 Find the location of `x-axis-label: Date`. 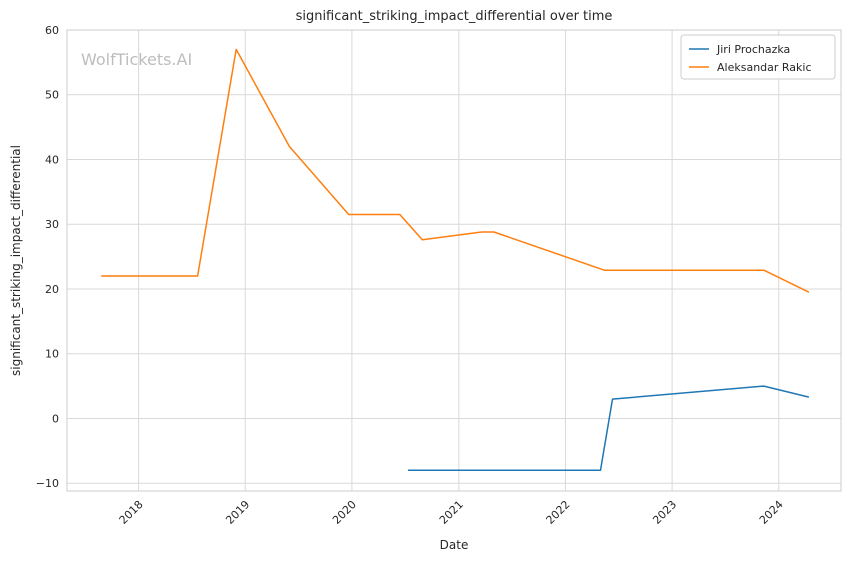

x-axis-label: Date is located at coordinates (454, 545).